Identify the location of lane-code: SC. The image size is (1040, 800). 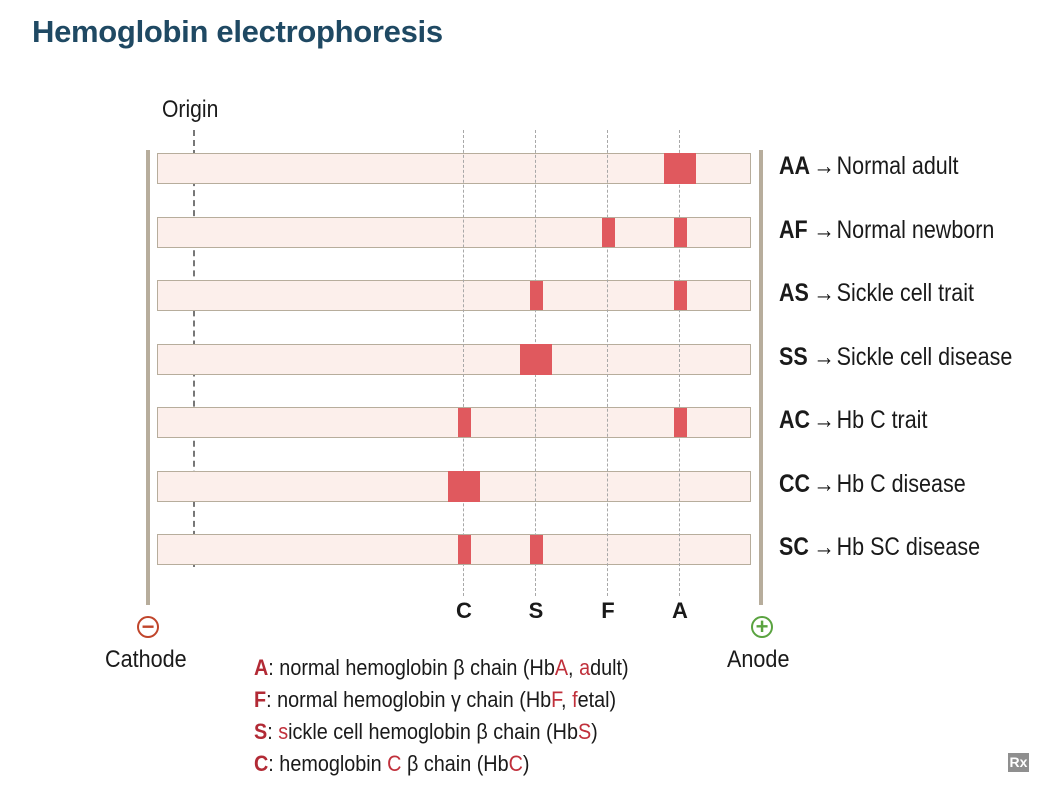
(794, 547).